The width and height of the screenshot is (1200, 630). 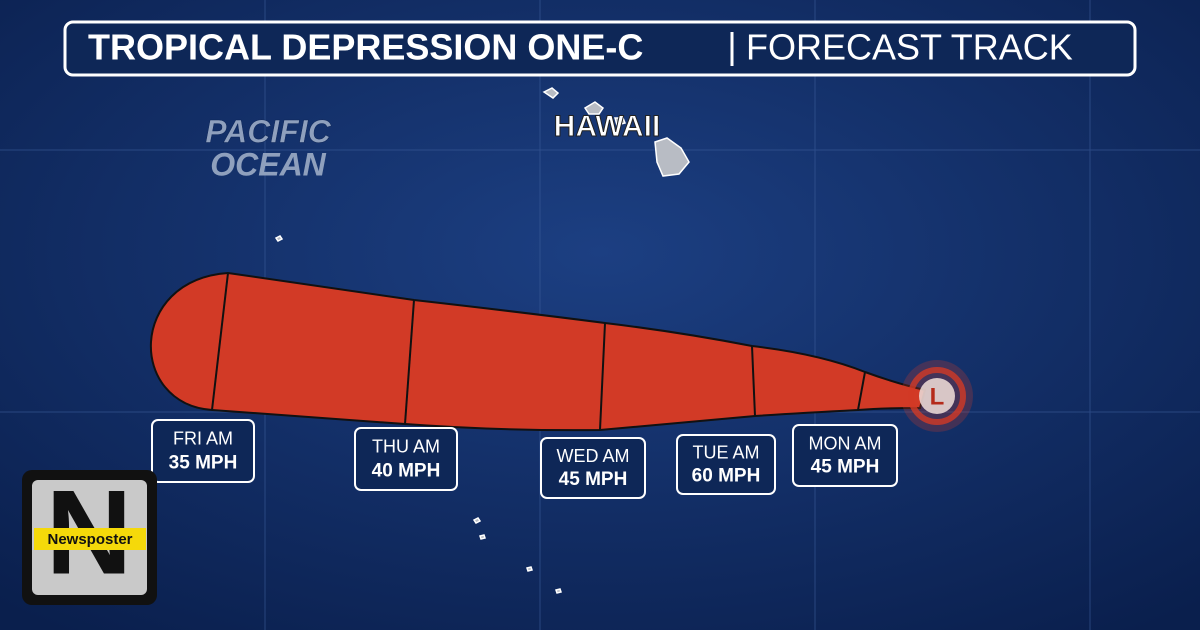 What do you see at coordinates (909, 47) in the screenshot?
I see `subtitle: FORECAST TRACK` at bounding box center [909, 47].